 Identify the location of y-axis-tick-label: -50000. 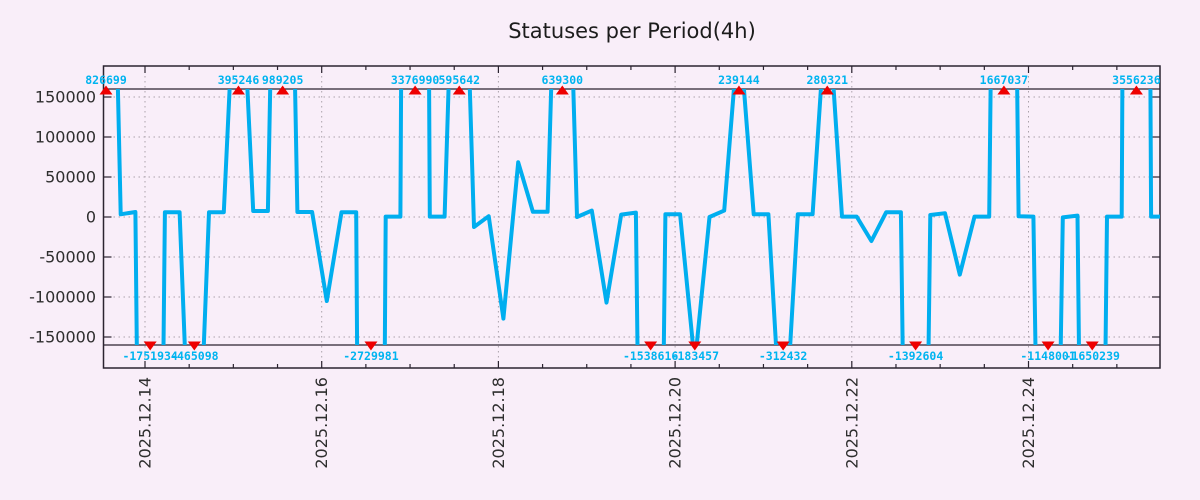
(67, 257).